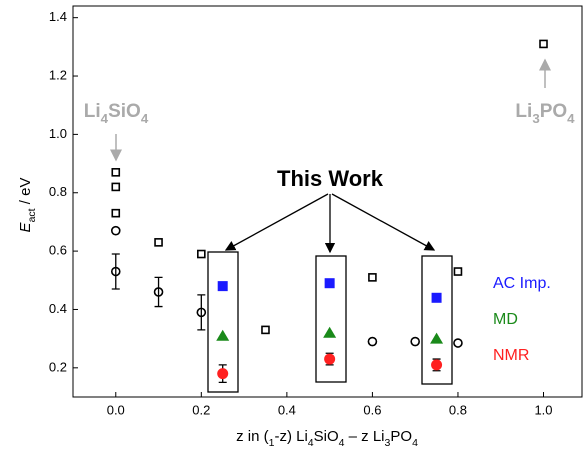 Image resolution: width=583 pixels, height=456 pixels. I want to click on annotation: Li3PO4, so click(545, 113).